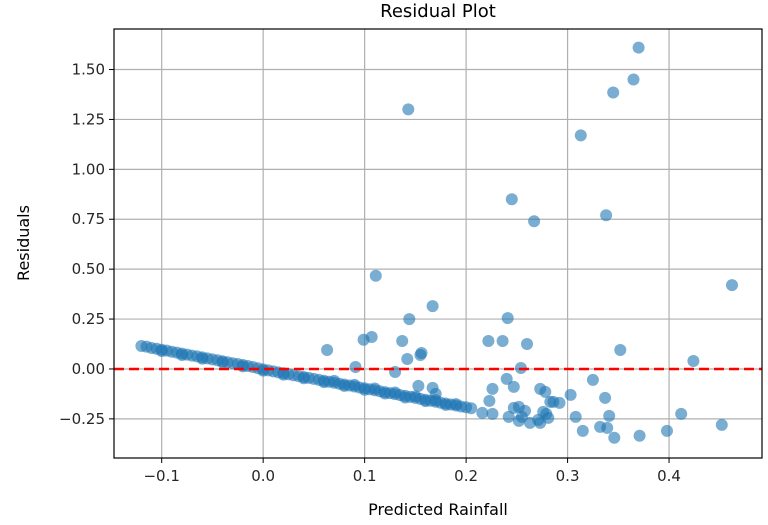 The width and height of the screenshot is (768, 525). Describe the element at coordinates (82, 419) in the screenshot. I see `y-tick-label: −0.25` at that location.